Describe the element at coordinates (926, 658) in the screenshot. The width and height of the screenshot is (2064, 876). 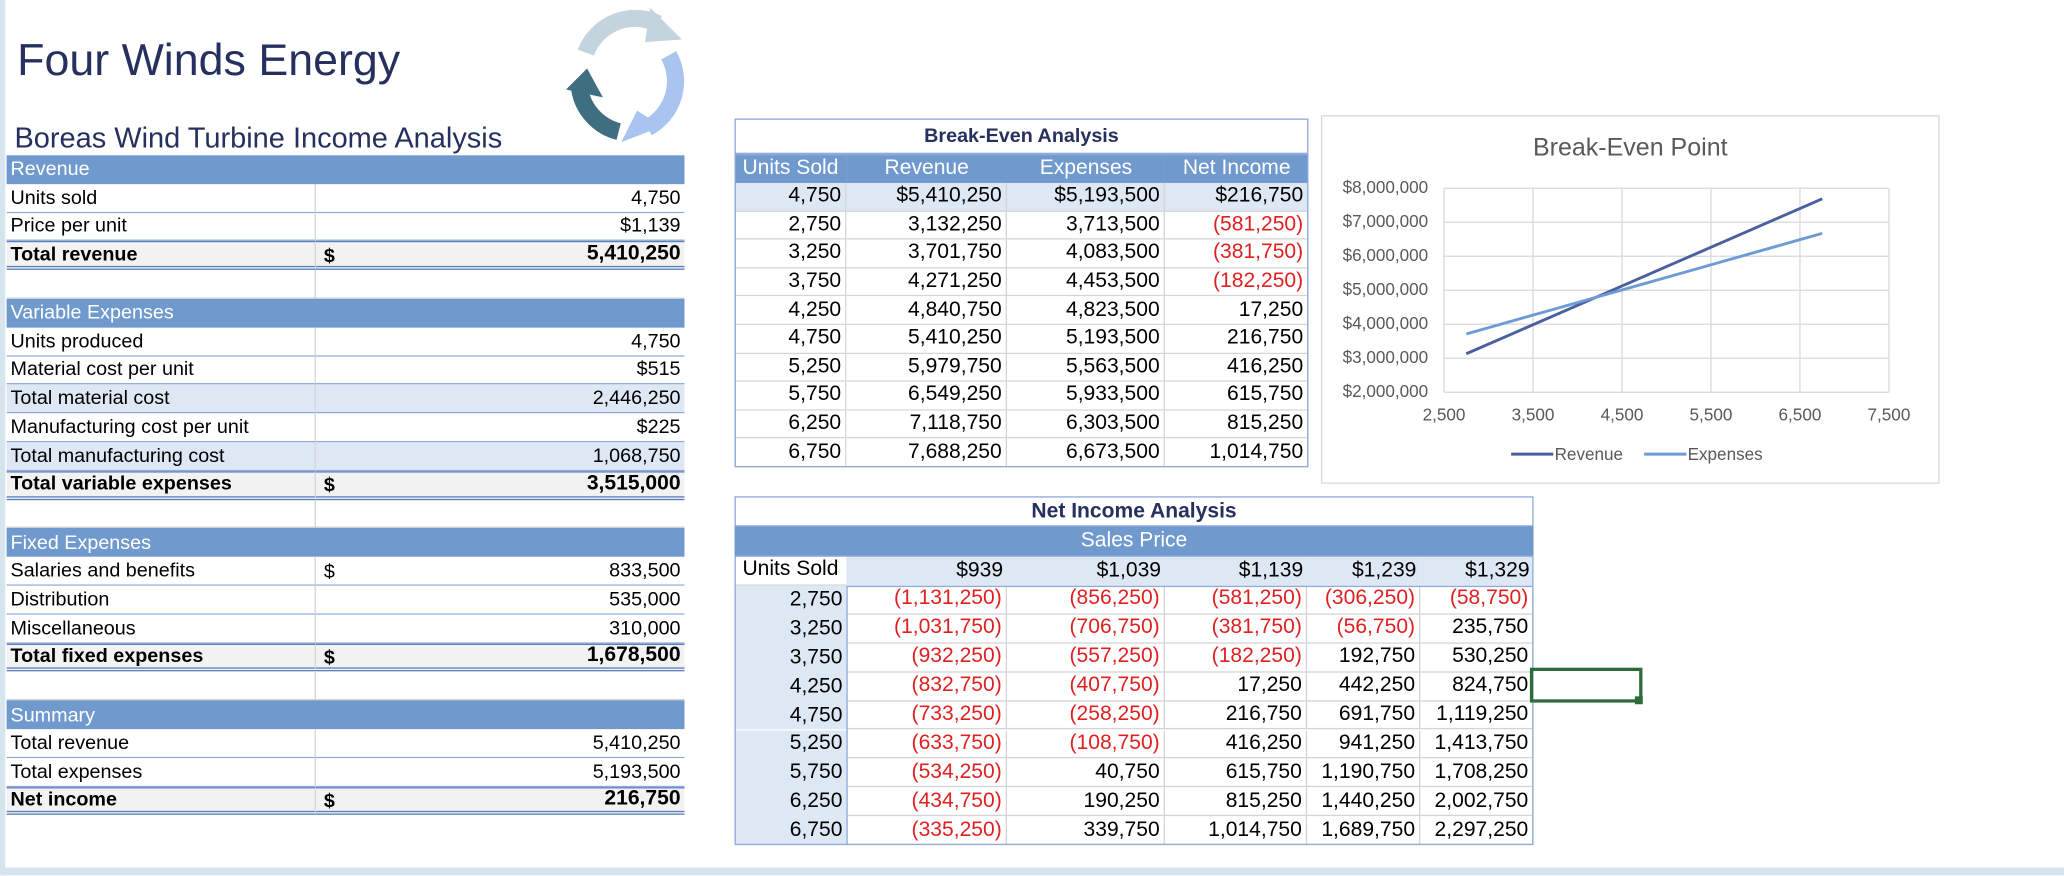
I see `table-cell: (932,250)` at that location.